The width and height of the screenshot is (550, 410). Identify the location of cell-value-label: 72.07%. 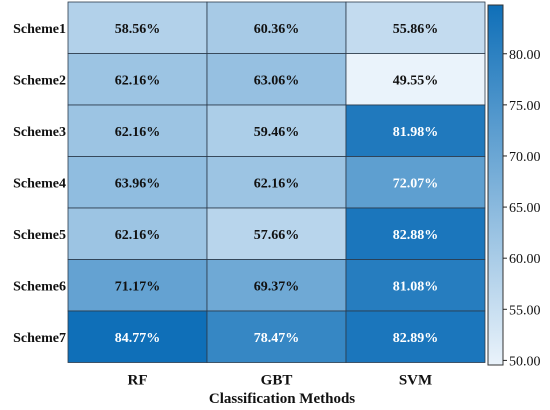
(416, 183).